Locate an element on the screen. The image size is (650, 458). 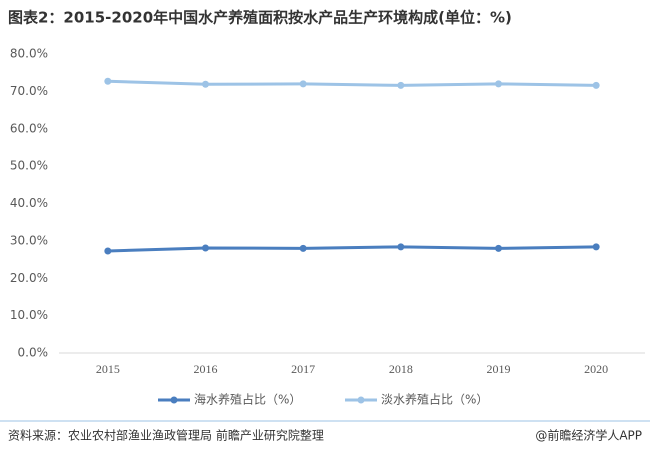
x-tick-label: 2017 is located at coordinates (303, 369).